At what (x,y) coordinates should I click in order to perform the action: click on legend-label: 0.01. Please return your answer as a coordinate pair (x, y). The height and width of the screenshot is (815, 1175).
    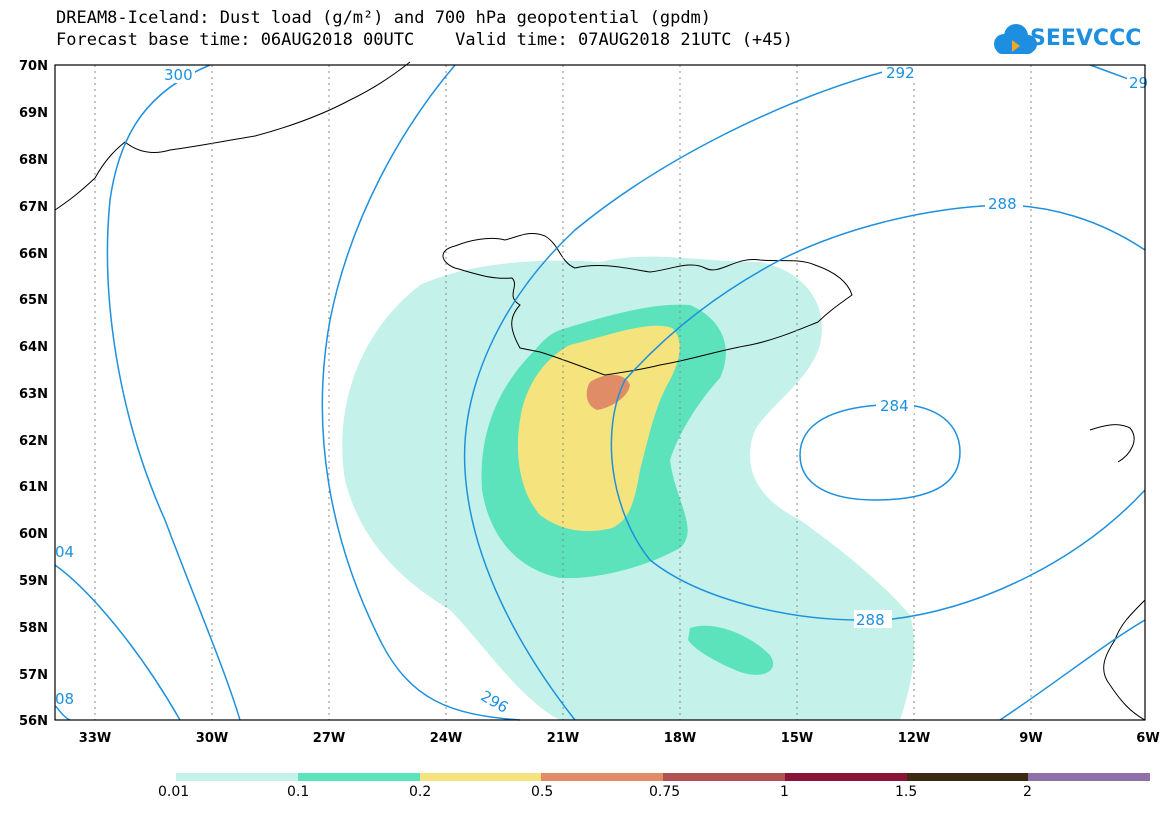
    Looking at the image, I should click on (174, 792).